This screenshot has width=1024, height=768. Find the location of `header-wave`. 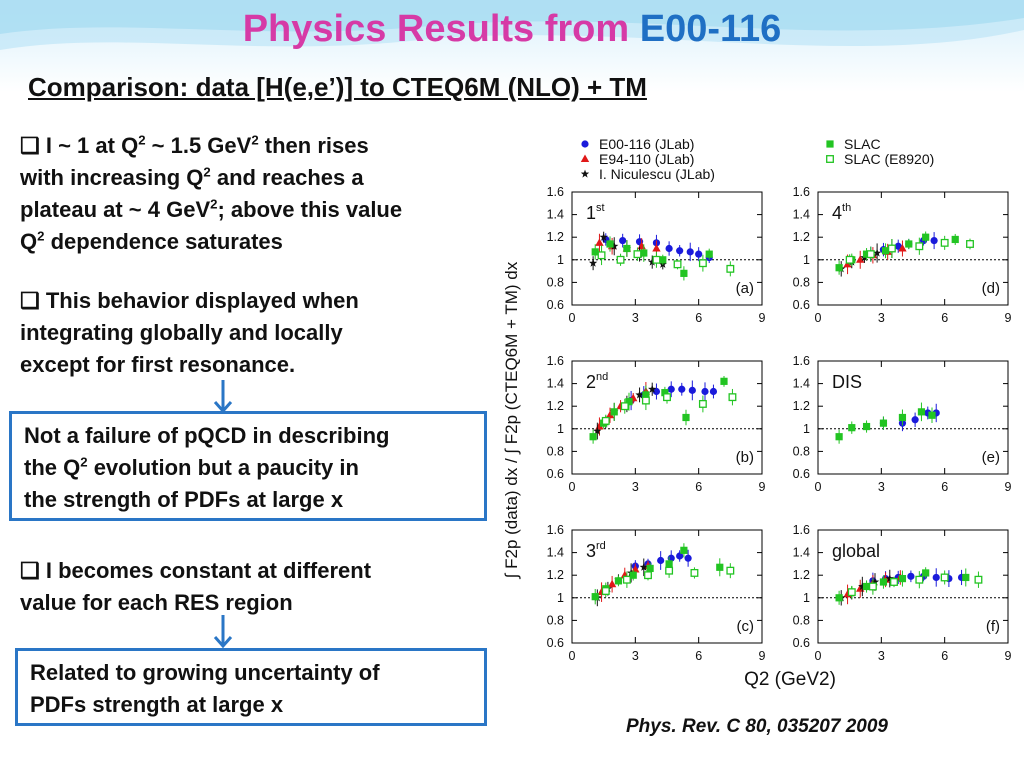

header-wave is located at coordinates (512, 25).